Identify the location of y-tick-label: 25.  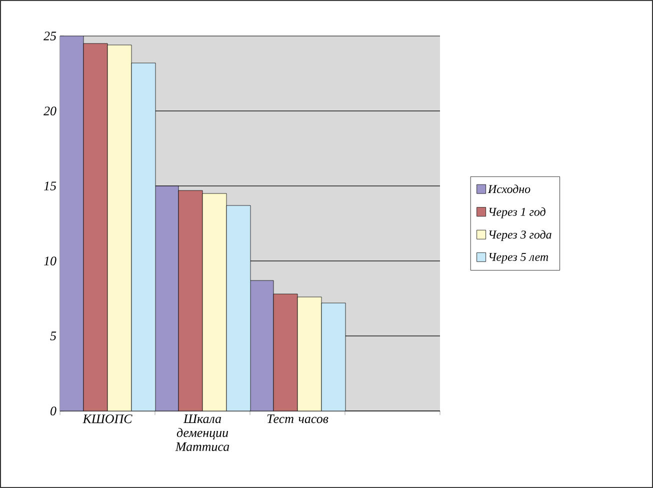
(50, 36).